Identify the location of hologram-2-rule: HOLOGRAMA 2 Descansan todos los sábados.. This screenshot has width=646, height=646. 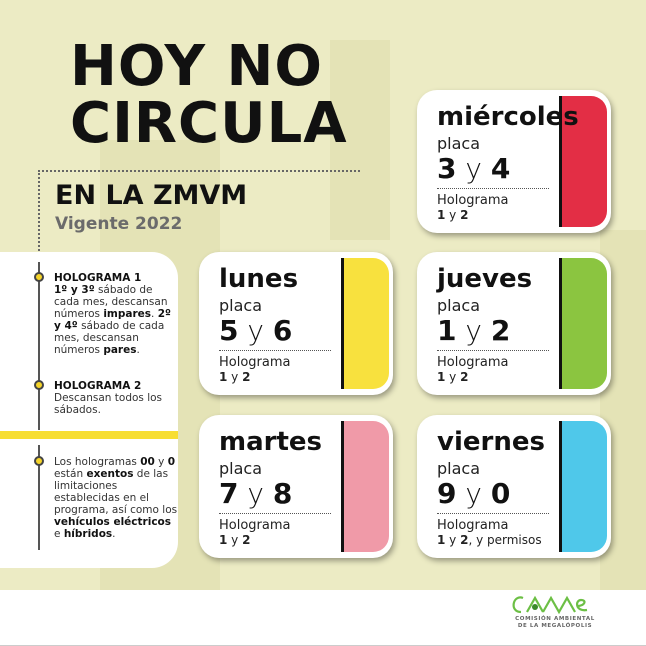
(108, 398).